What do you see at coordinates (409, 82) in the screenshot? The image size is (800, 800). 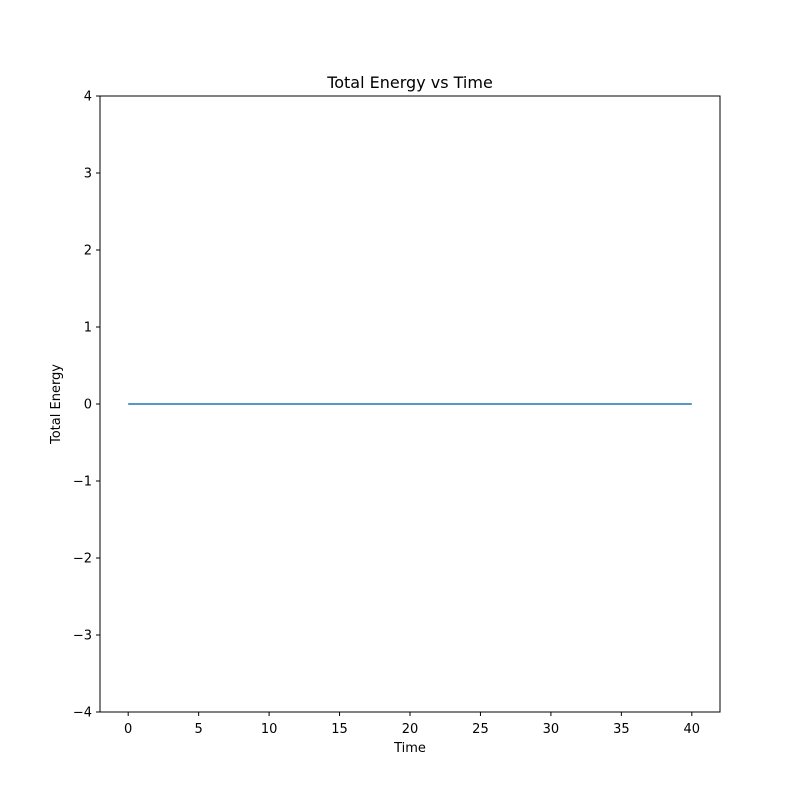 I see `chart-title: Total Energy vs Time` at bounding box center [409, 82].